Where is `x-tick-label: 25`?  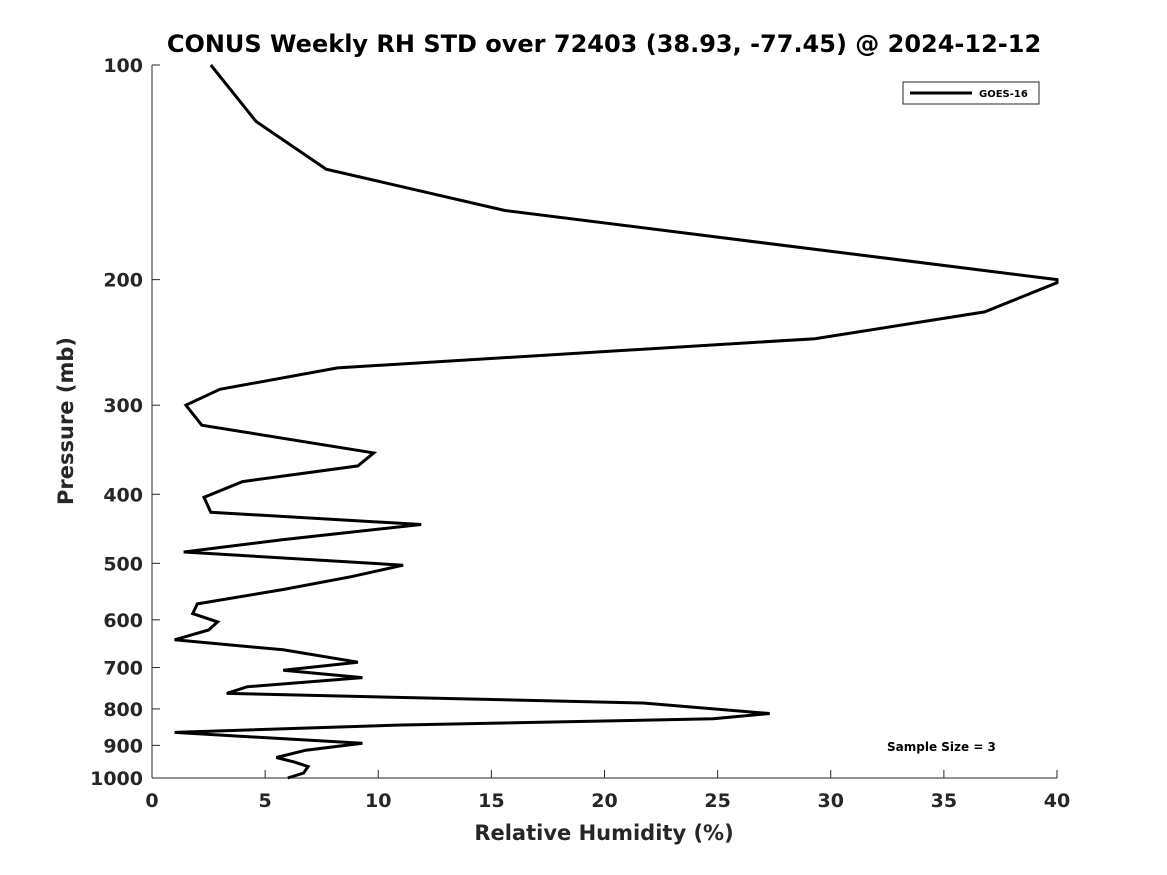 x-tick-label: 25 is located at coordinates (717, 801).